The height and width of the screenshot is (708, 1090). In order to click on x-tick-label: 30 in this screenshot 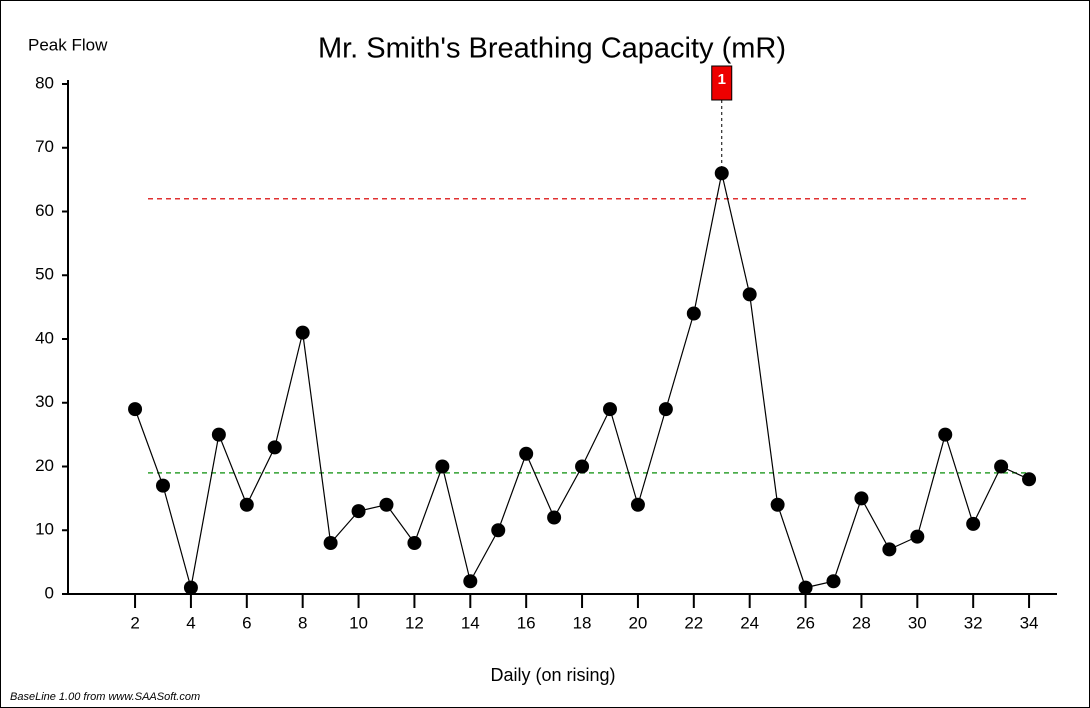, I will do `click(917, 622)`.